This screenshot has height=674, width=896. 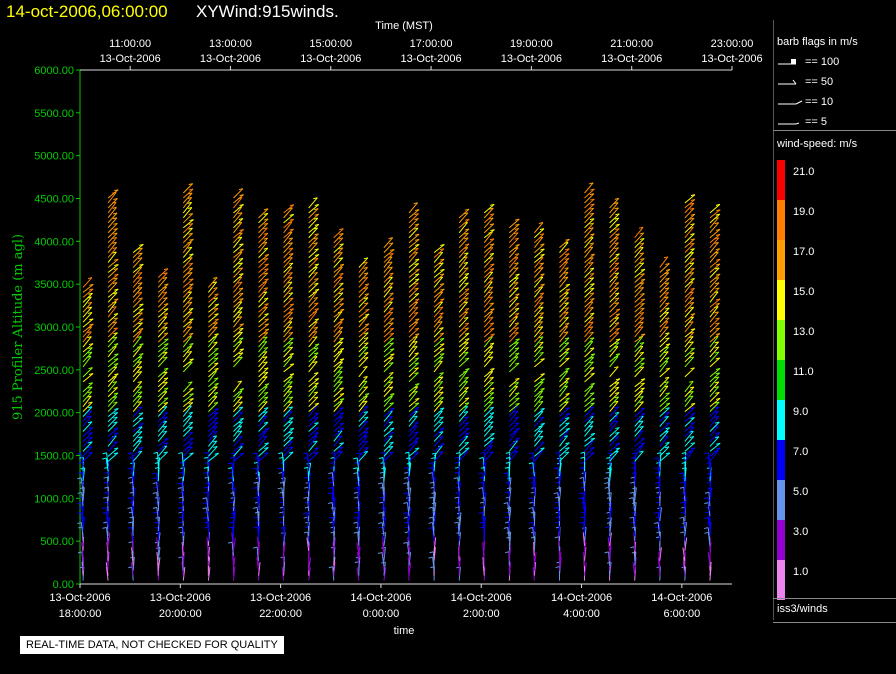 What do you see at coordinates (803, 172) in the screenshot?
I see `colorbar-label: 21.0` at bounding box center [803, 172].